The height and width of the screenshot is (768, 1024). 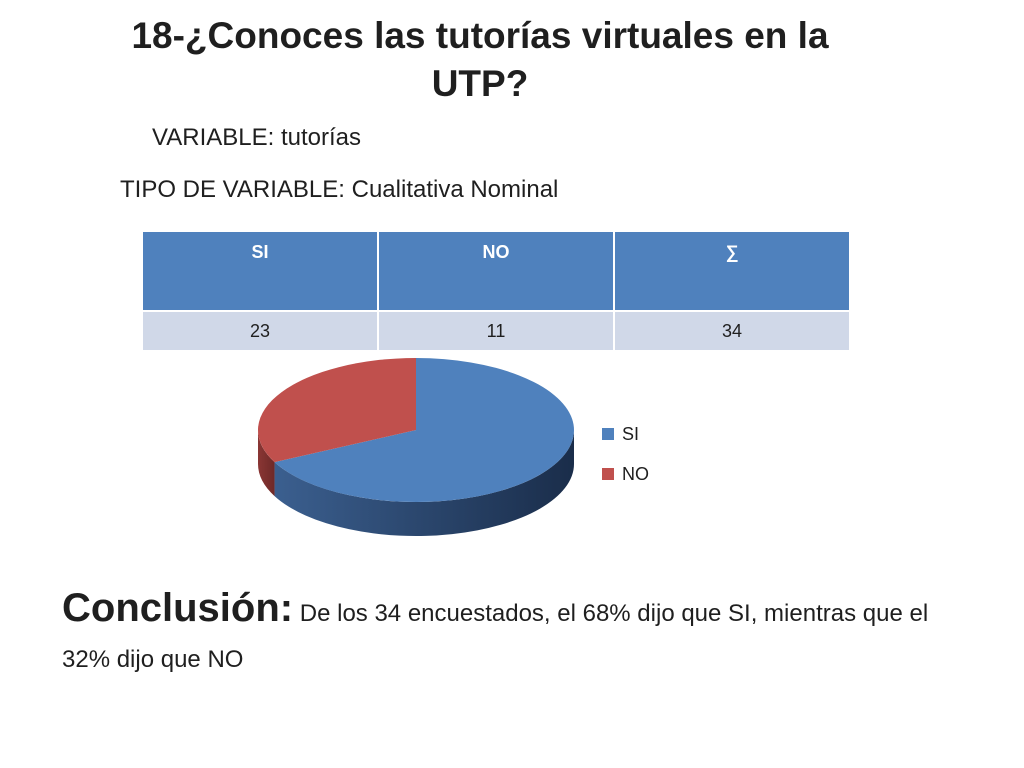 What do you see at coordinates (337, 410) in the screenshot?
I see `pie-slice-no` at bounding box center [337, 410].